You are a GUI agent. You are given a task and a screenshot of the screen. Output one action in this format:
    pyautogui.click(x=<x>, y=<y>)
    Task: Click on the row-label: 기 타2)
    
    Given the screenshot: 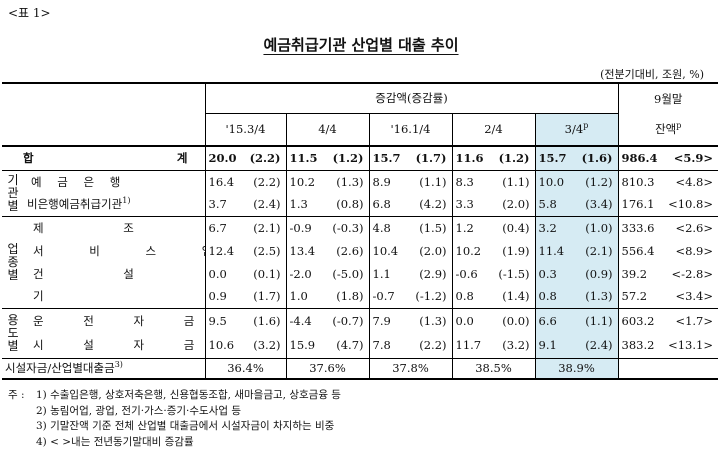 What is the action you would take?
    pyautogui.click(x=114, y=297)
    